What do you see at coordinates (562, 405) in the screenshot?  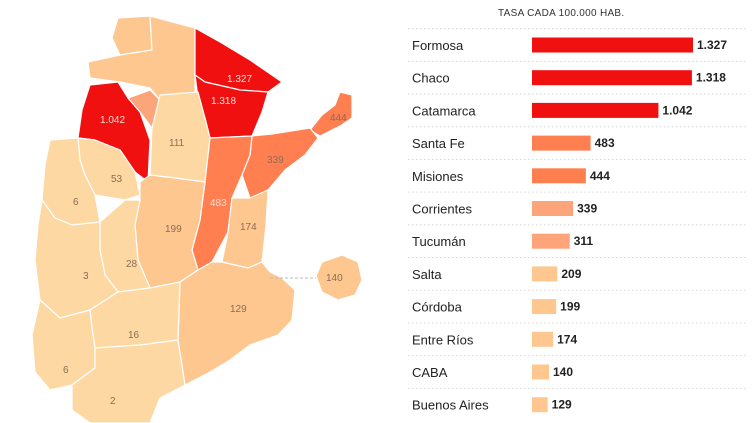 I see `value-label: 129` at bounding box center [562, 405].